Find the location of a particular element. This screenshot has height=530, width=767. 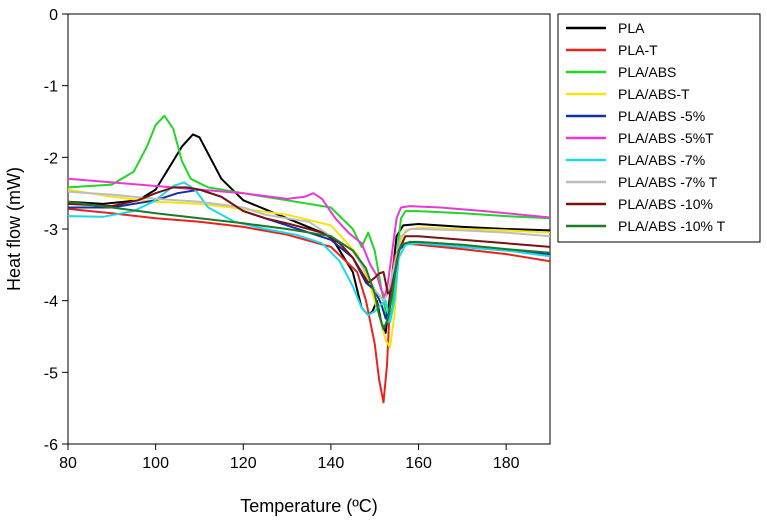

legend-label: PLA/ABS-T is located at coordinates (654, 94).